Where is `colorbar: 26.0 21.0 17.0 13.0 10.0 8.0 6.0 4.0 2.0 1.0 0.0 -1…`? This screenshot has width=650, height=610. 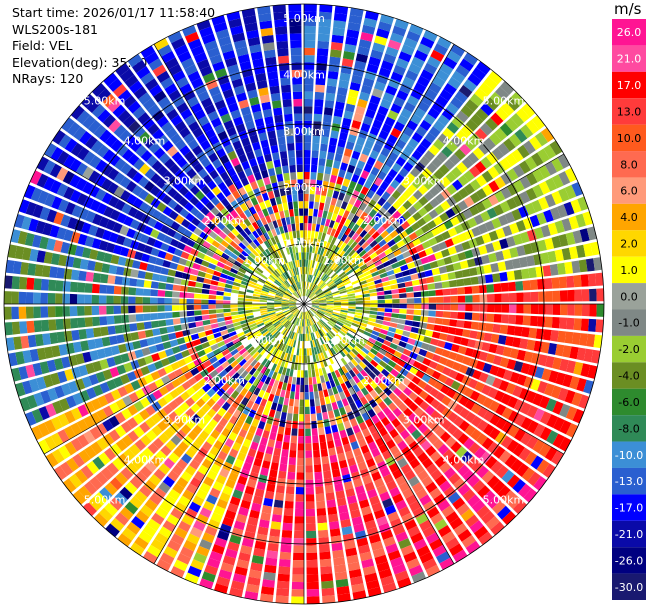
colorbar: 26.0 21.0 17.0 13.0 10.0 8.0 6.0 4.0 2.0 1.0 0.0 -1… is located at coordinates (629, 309).